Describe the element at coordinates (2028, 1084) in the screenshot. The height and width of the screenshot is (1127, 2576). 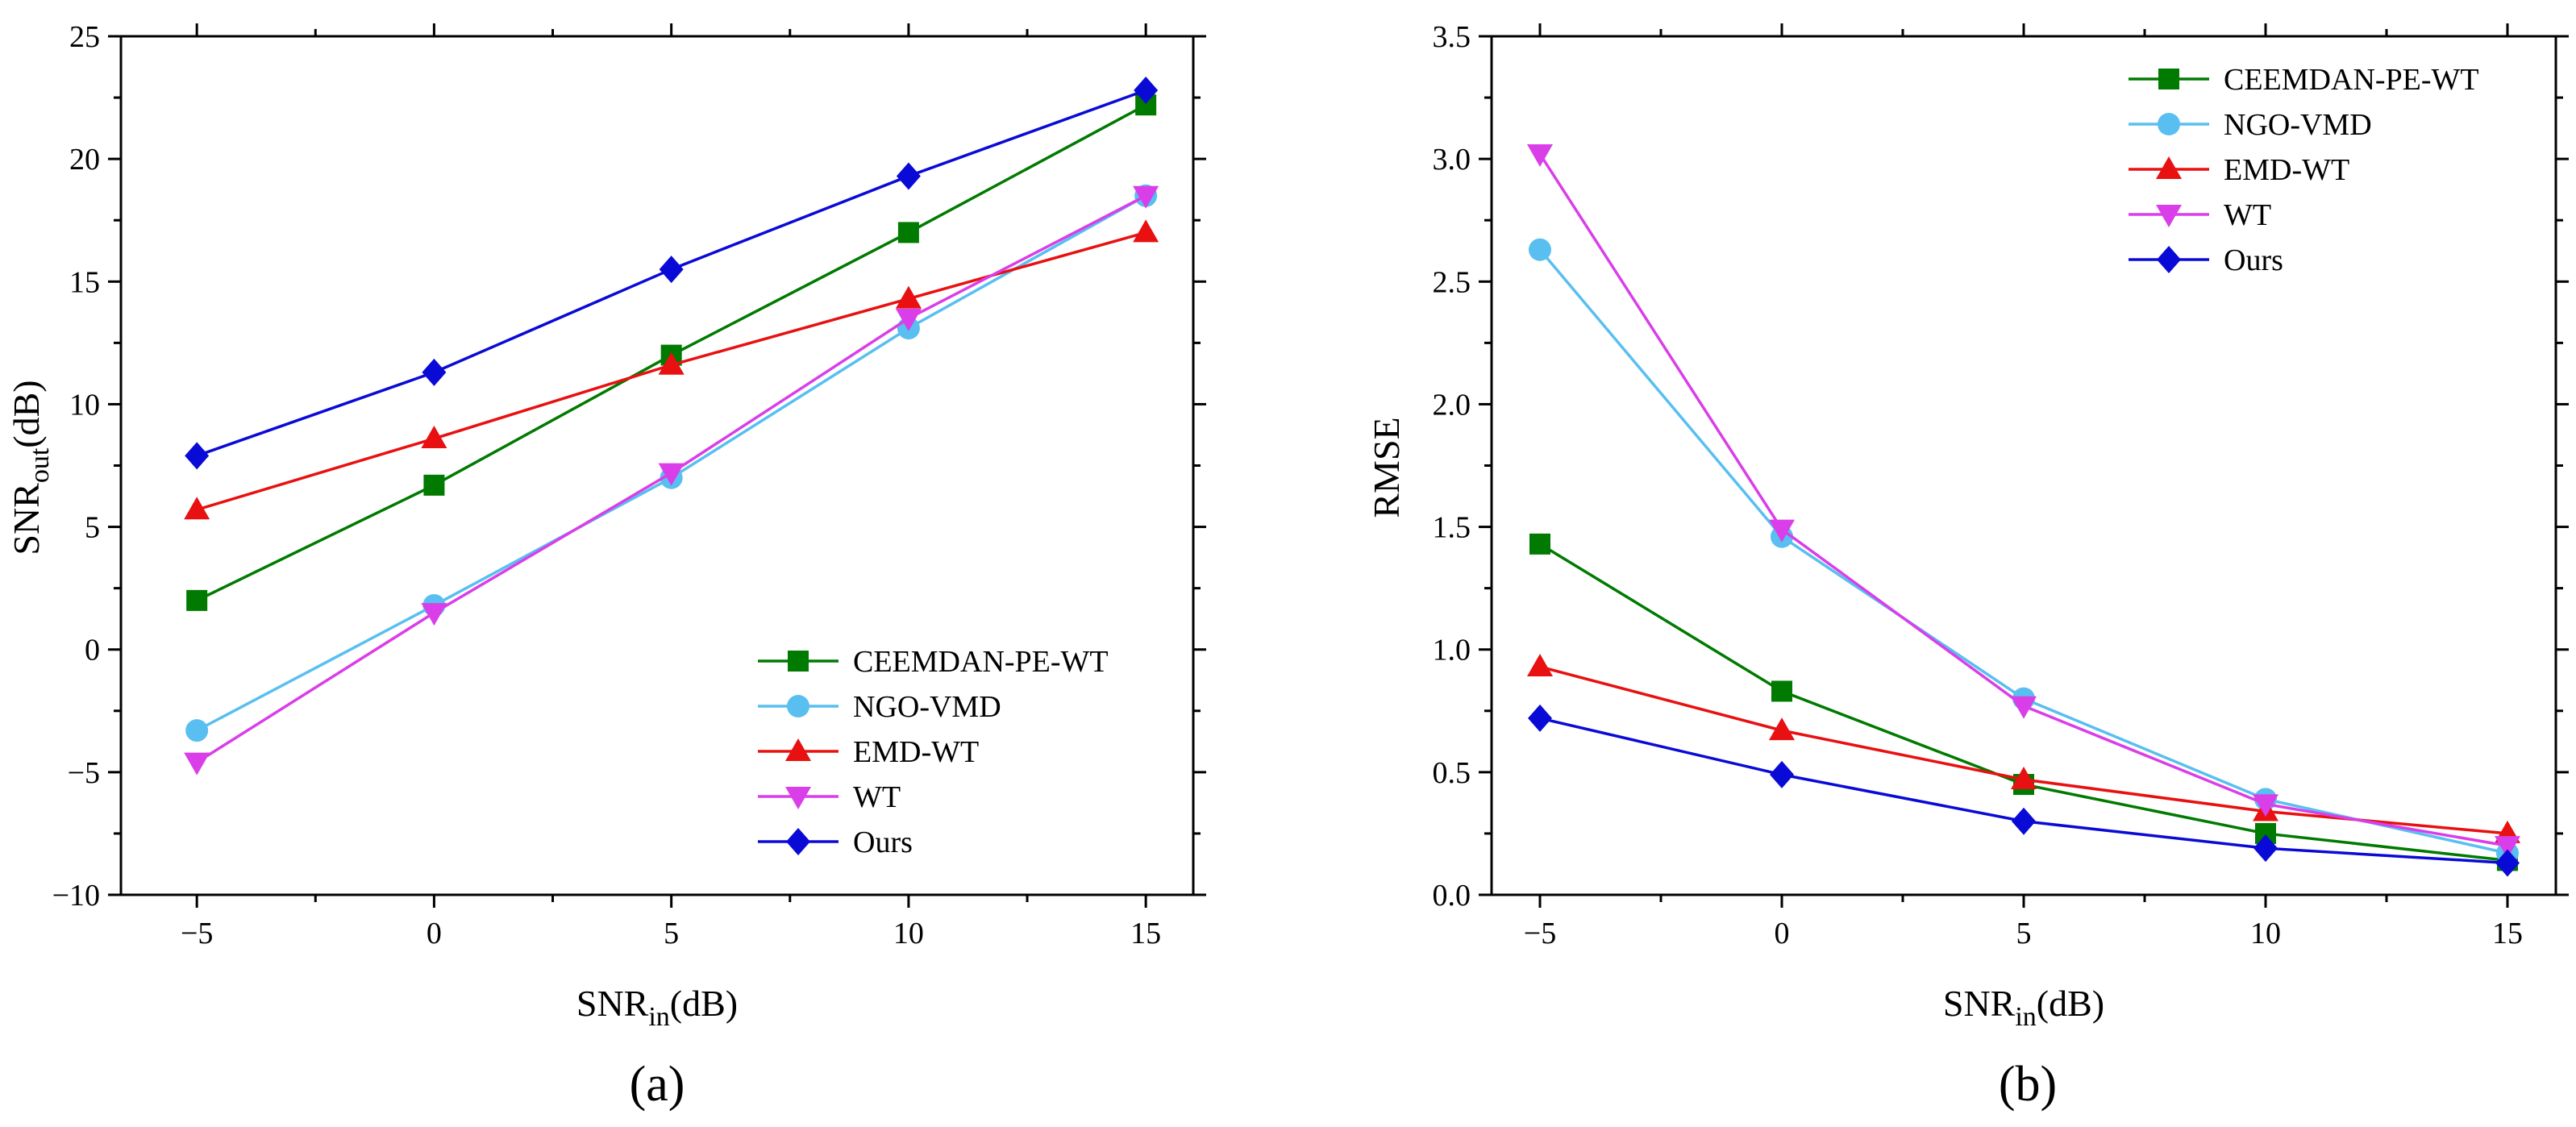
I see `chart-caption: (b)` at that location.